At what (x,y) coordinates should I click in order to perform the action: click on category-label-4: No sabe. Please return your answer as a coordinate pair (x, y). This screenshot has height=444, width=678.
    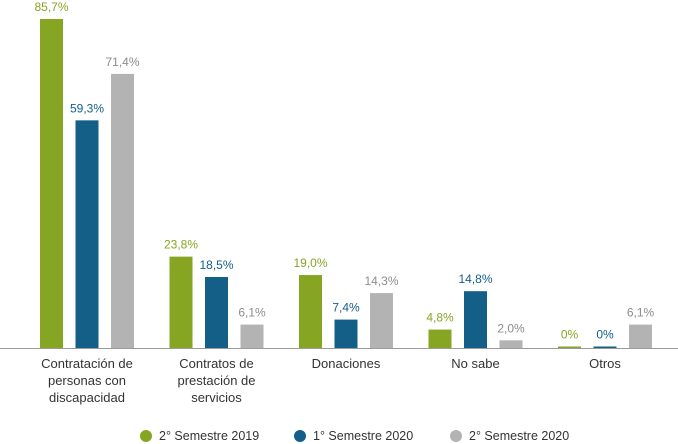
    Looking at the image, I should click on (475, 363).